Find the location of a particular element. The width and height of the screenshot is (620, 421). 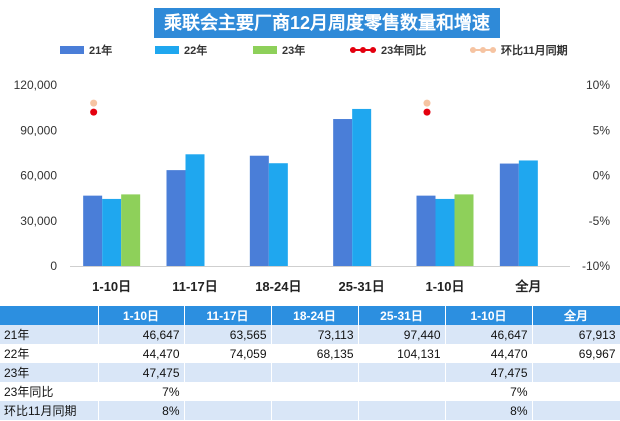

y2-tick-label: -10% is located at coordinates (596, 266).